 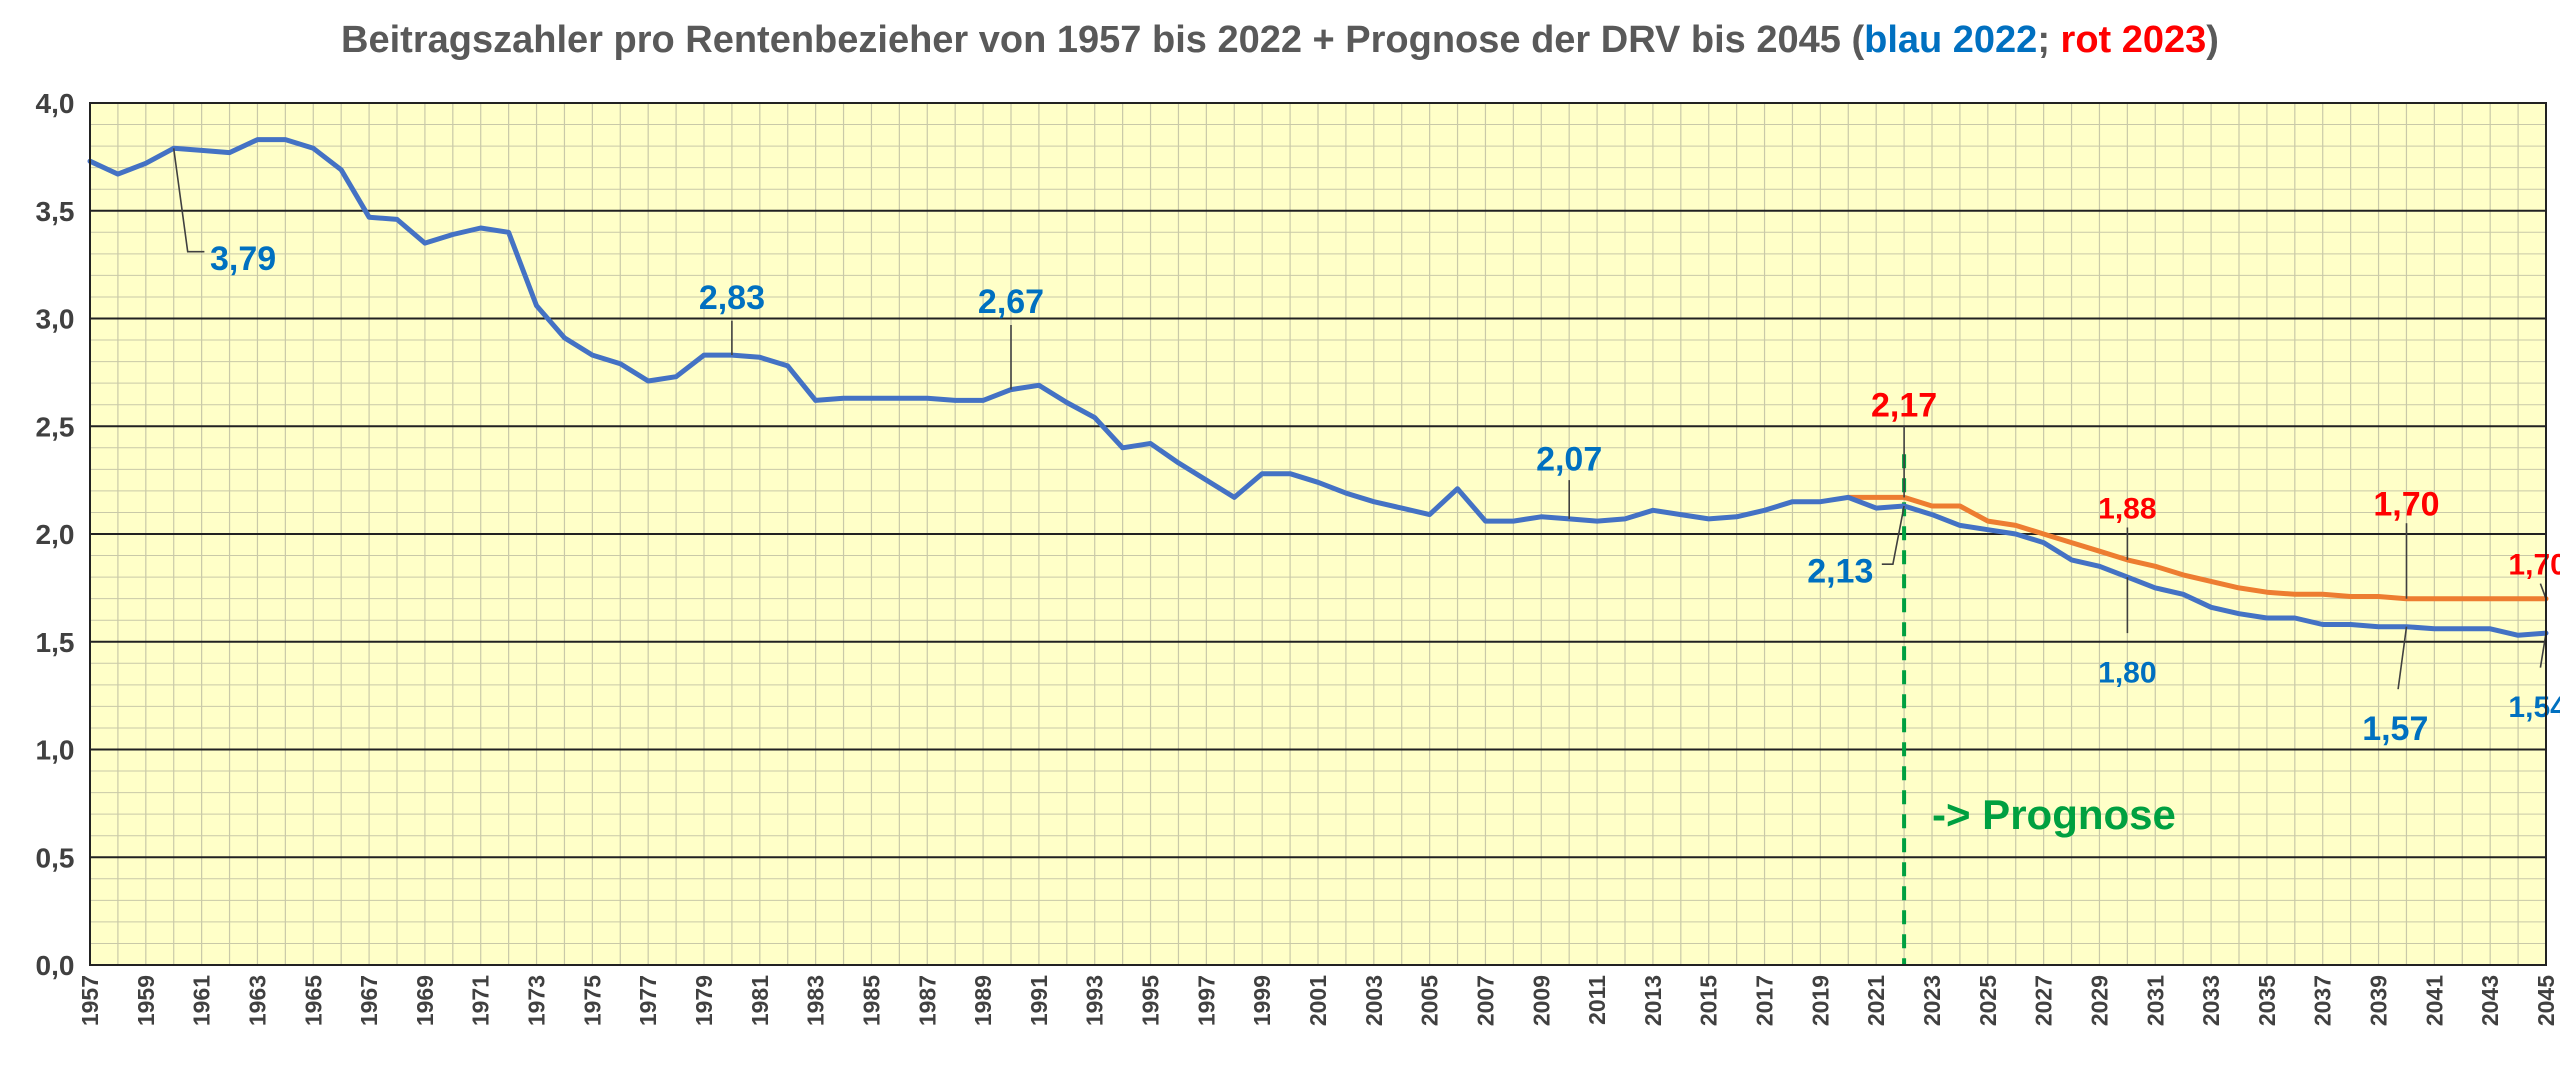 I want to click on x-tick-label: 1983, so click(x=816, y=1000).